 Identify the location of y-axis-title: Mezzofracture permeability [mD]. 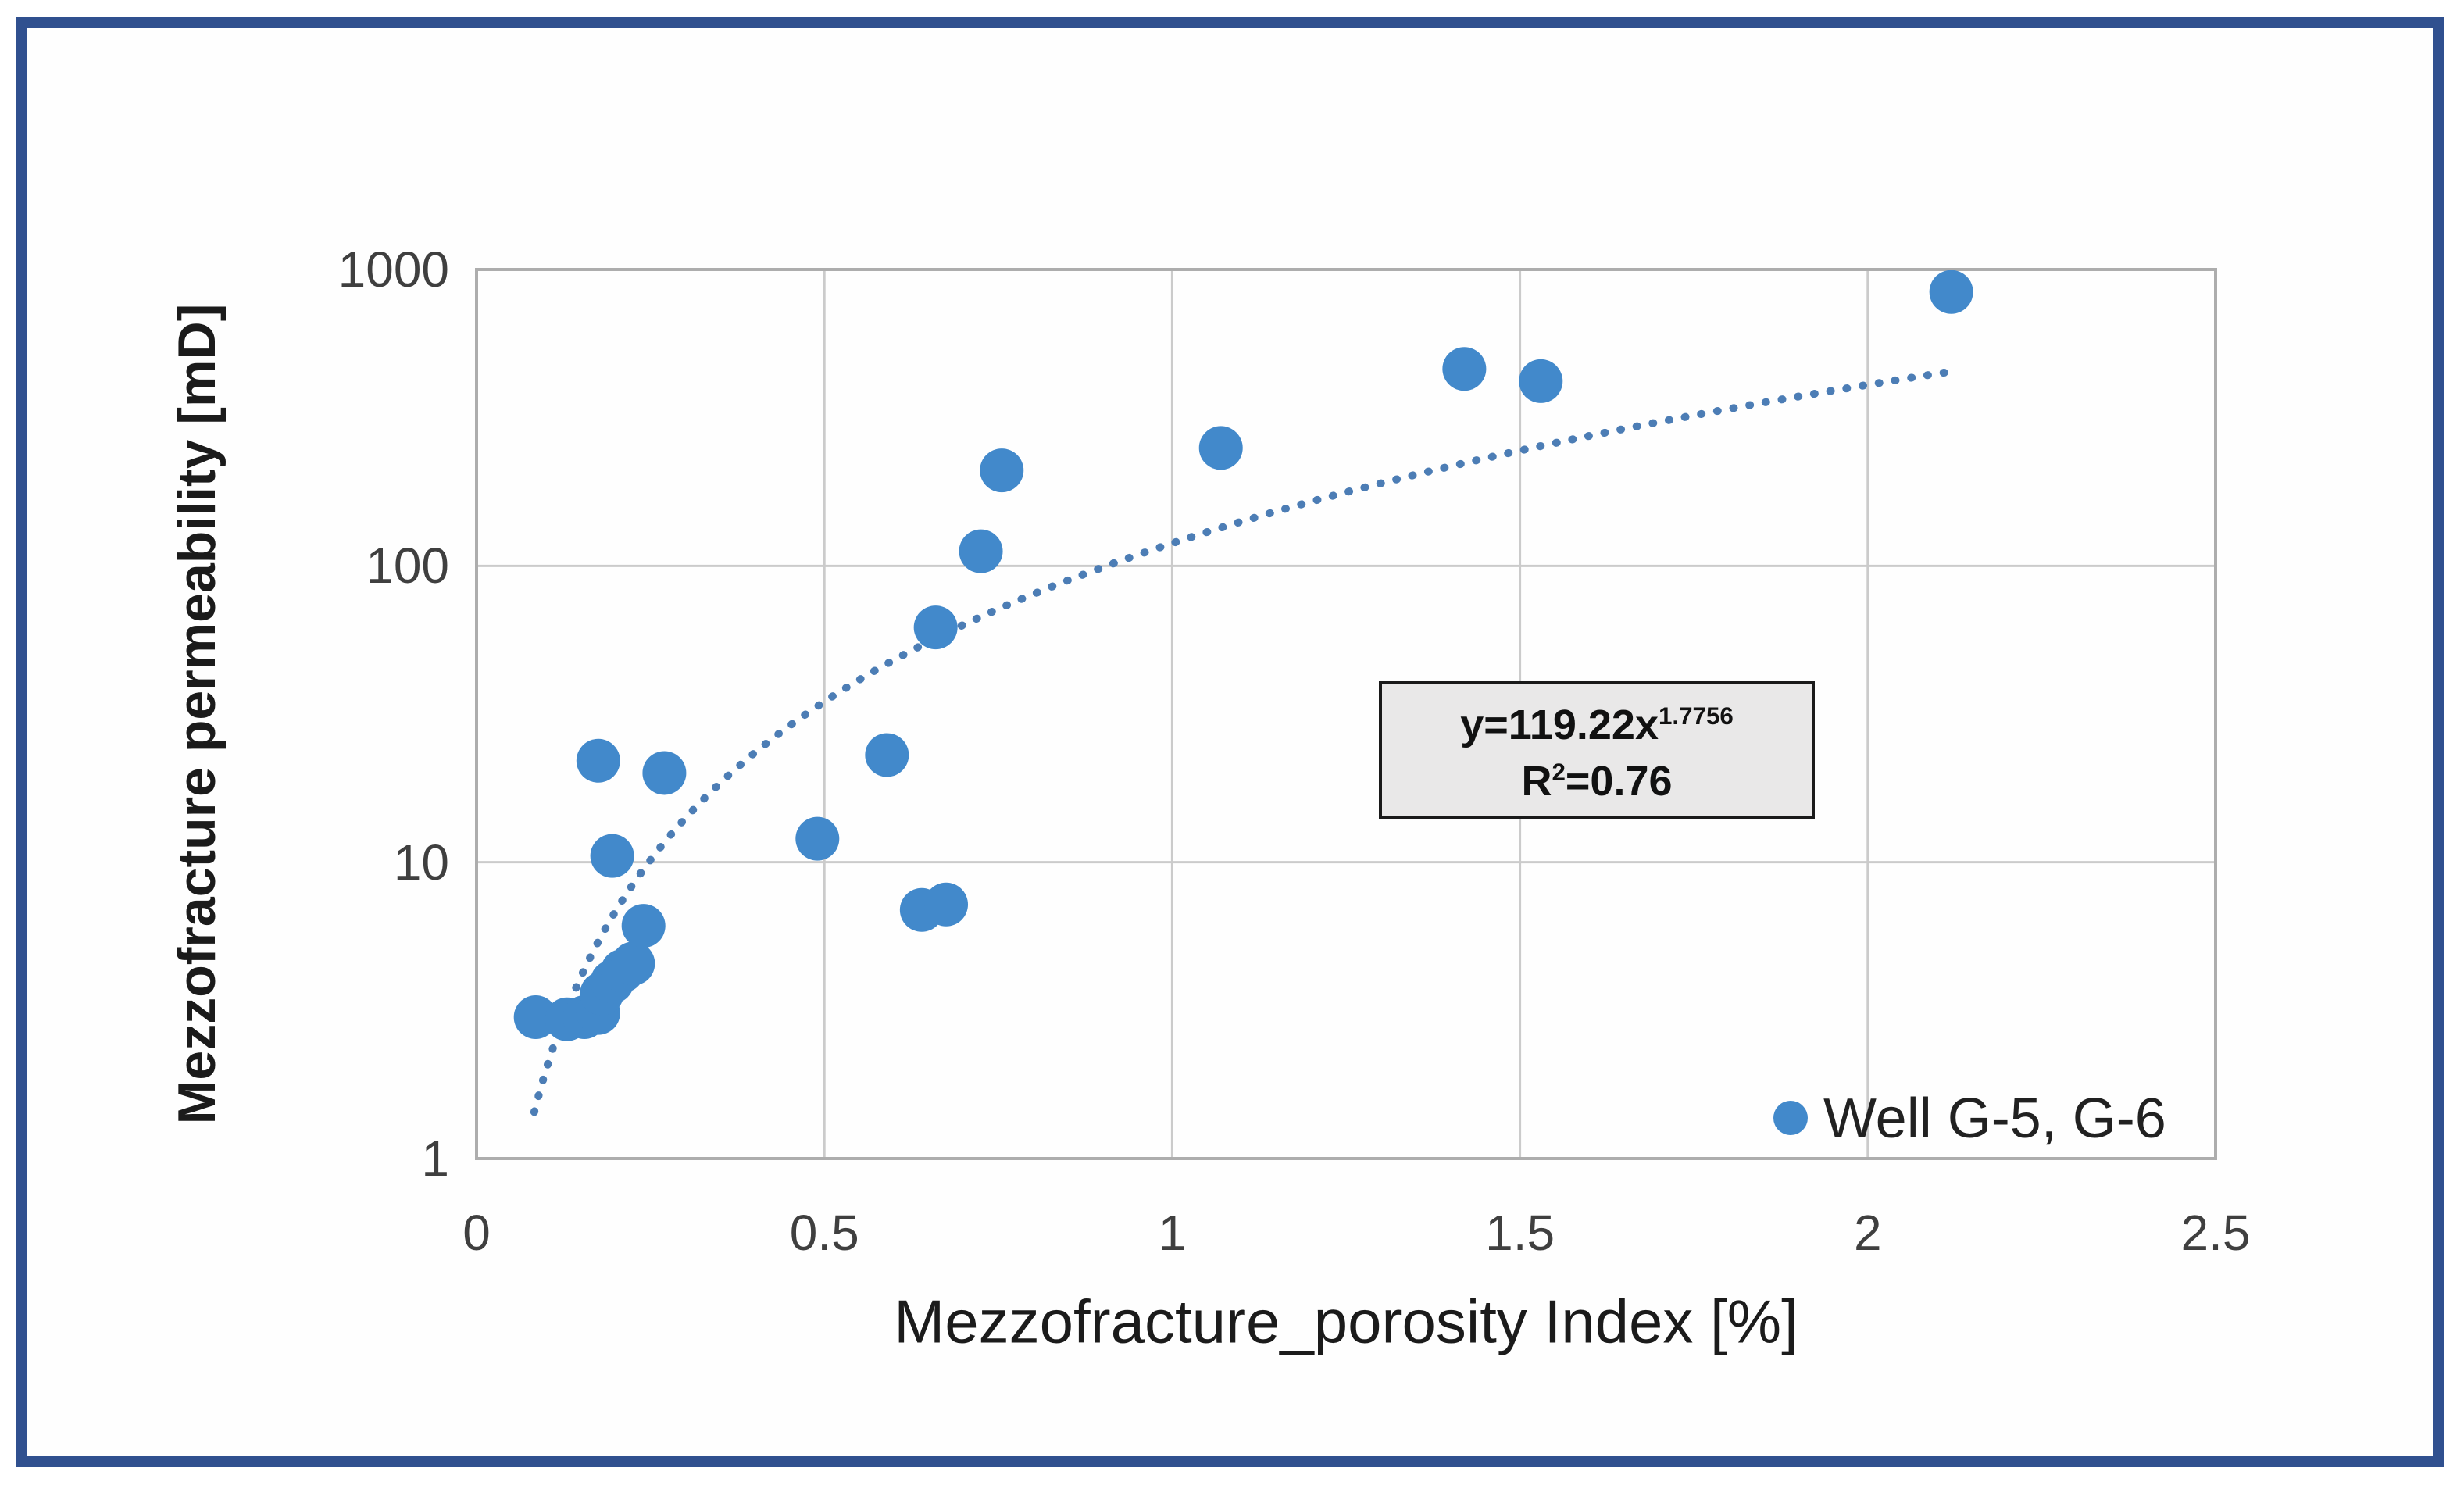
(197, 714).